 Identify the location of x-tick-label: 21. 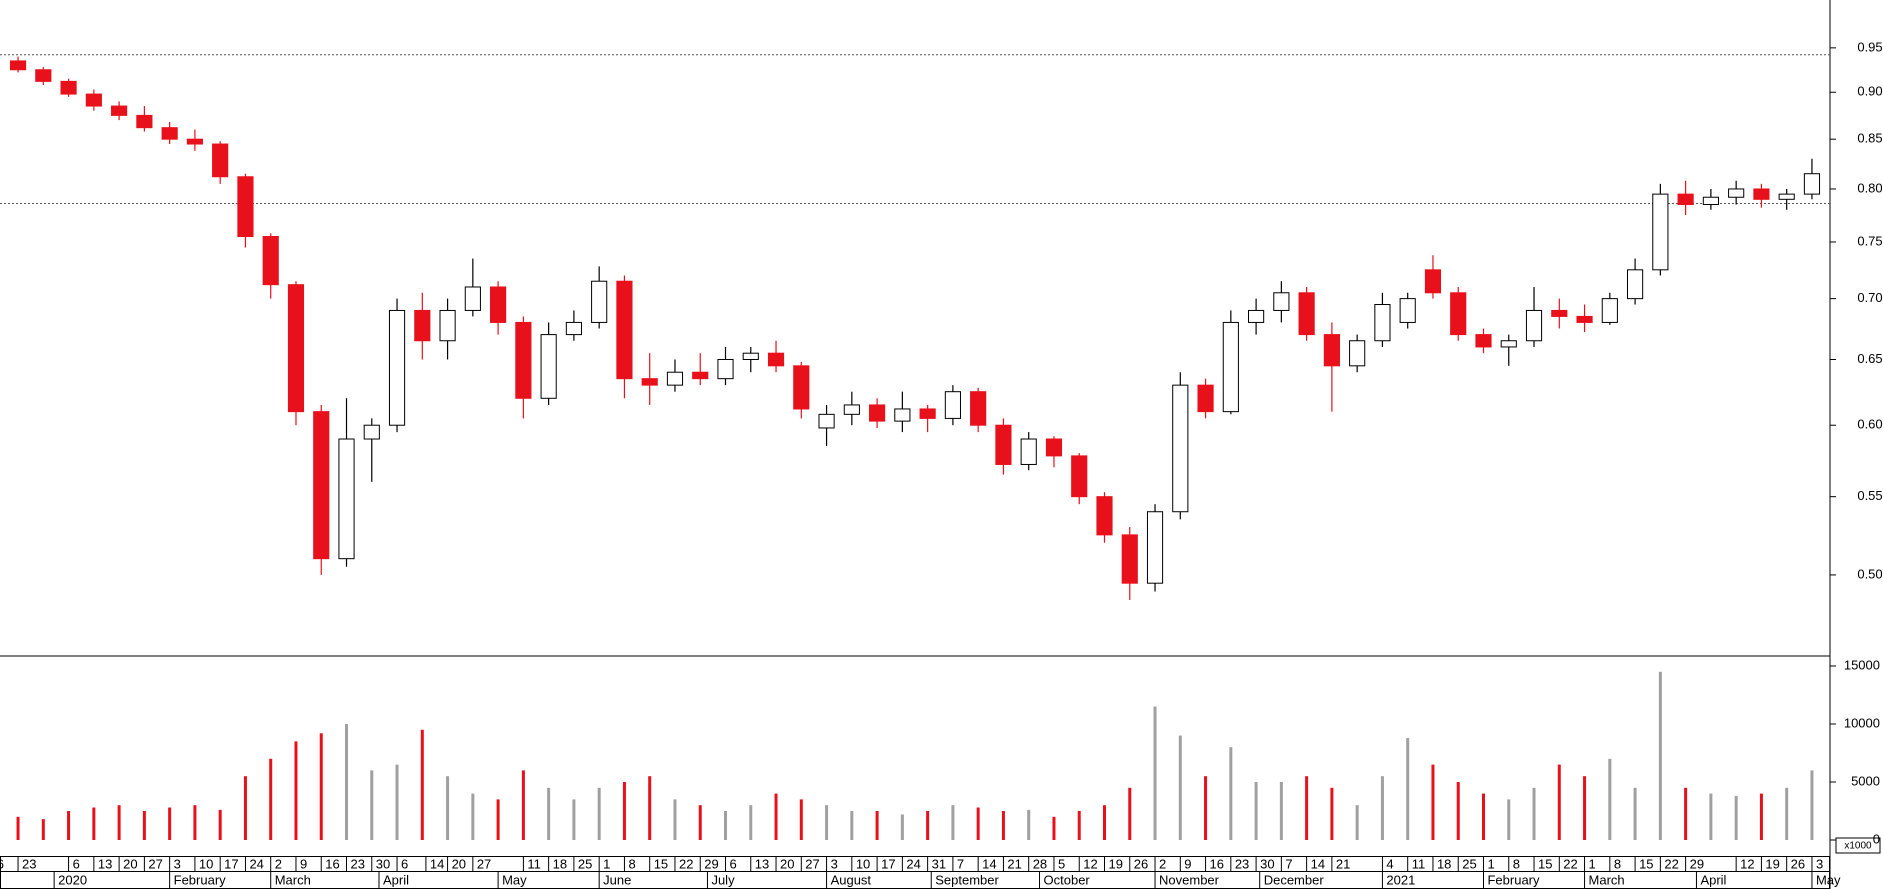
(1014, 863).